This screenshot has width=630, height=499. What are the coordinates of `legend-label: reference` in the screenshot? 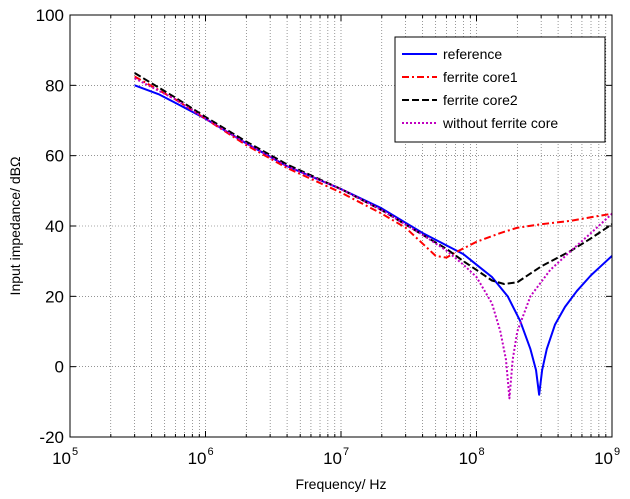 It's located at (472, 54).